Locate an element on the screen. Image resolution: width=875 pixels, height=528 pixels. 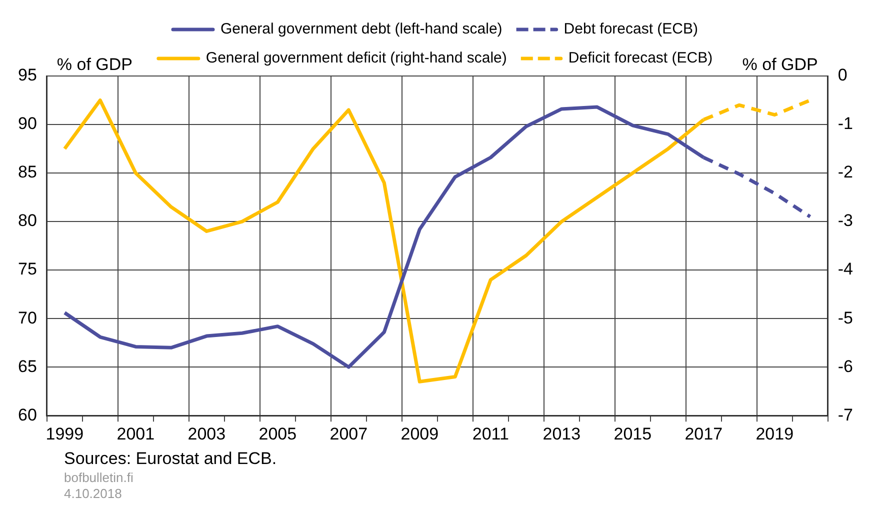
y2-tick-label: -5 is located at coordinates (846, 318).